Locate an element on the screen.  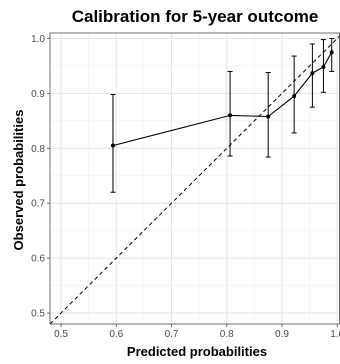
y-tick-label: 0.9 is located at coordinates (38, 94).